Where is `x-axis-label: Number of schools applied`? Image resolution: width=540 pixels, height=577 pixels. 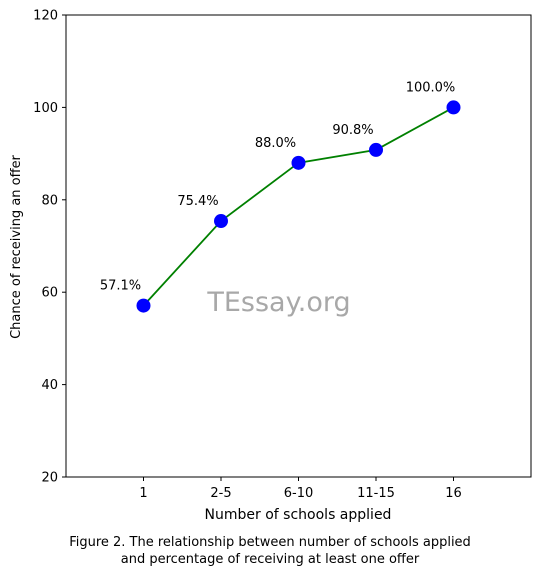 x-axis-label: Number of schools applied is located at coordinates (298, 515).